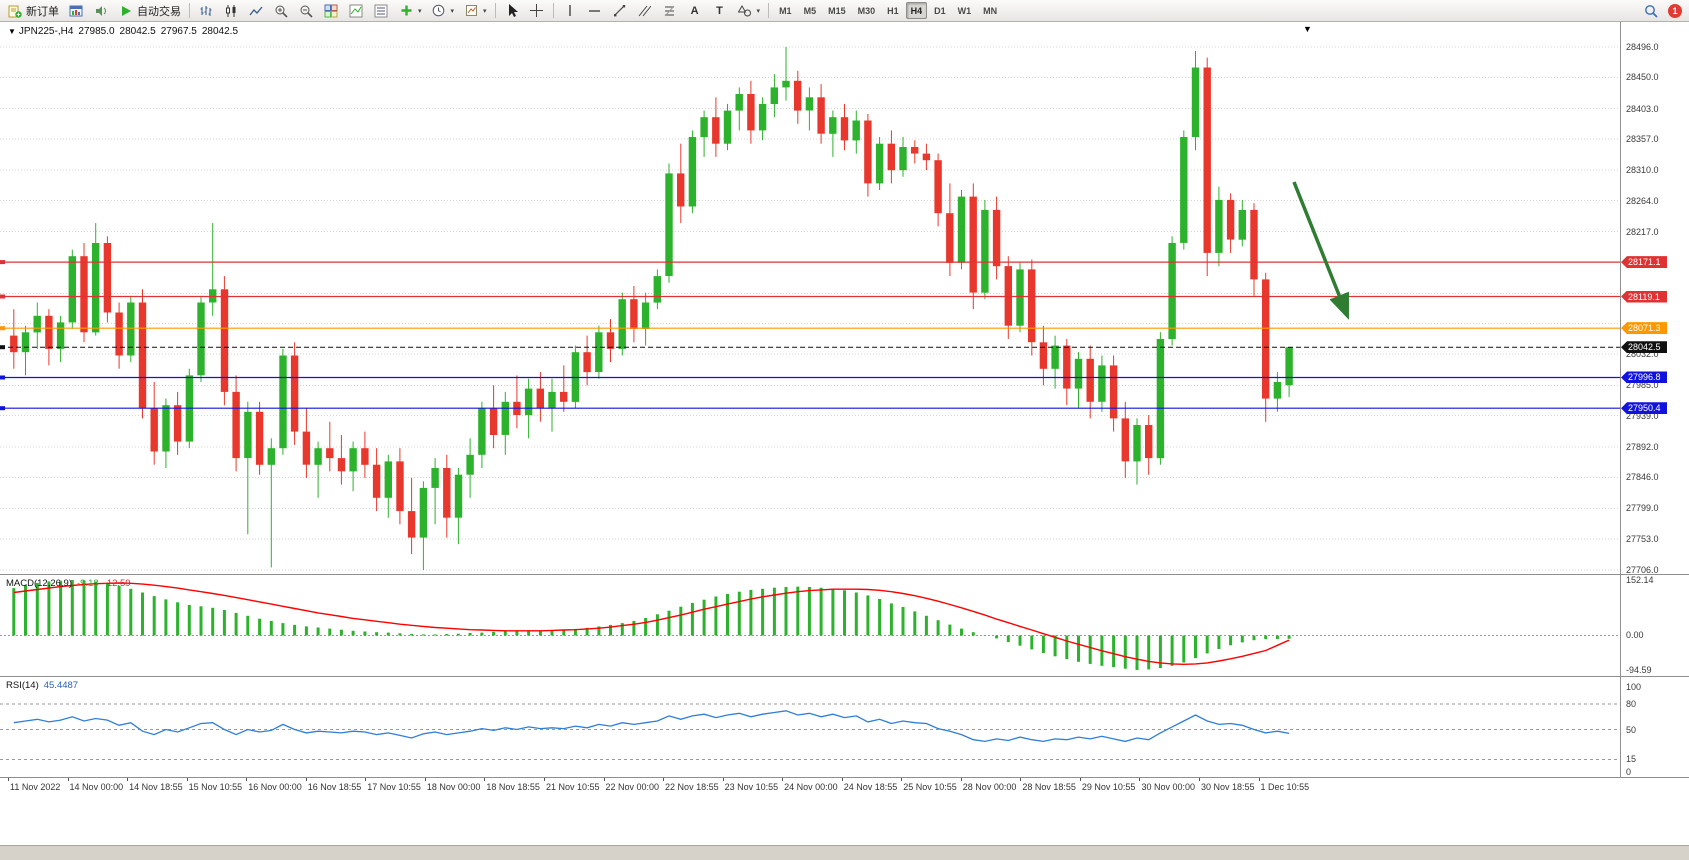 This screenshot has width=1689, height=860. What do you see at coordinates (1631, 704) in the screenshot?
I see `rsi-axis-label: 80` at bounding box center [1631, 704].